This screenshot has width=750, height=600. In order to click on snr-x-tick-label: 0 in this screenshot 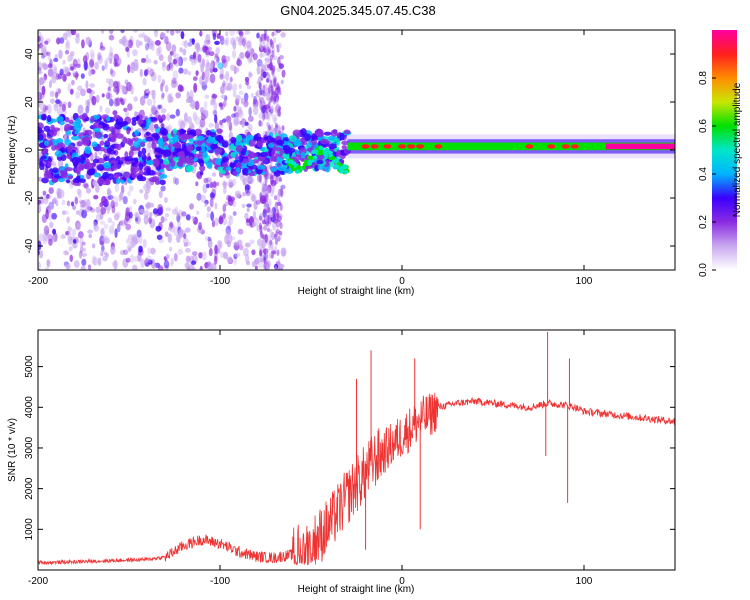, I will do `click(402, 581)`.